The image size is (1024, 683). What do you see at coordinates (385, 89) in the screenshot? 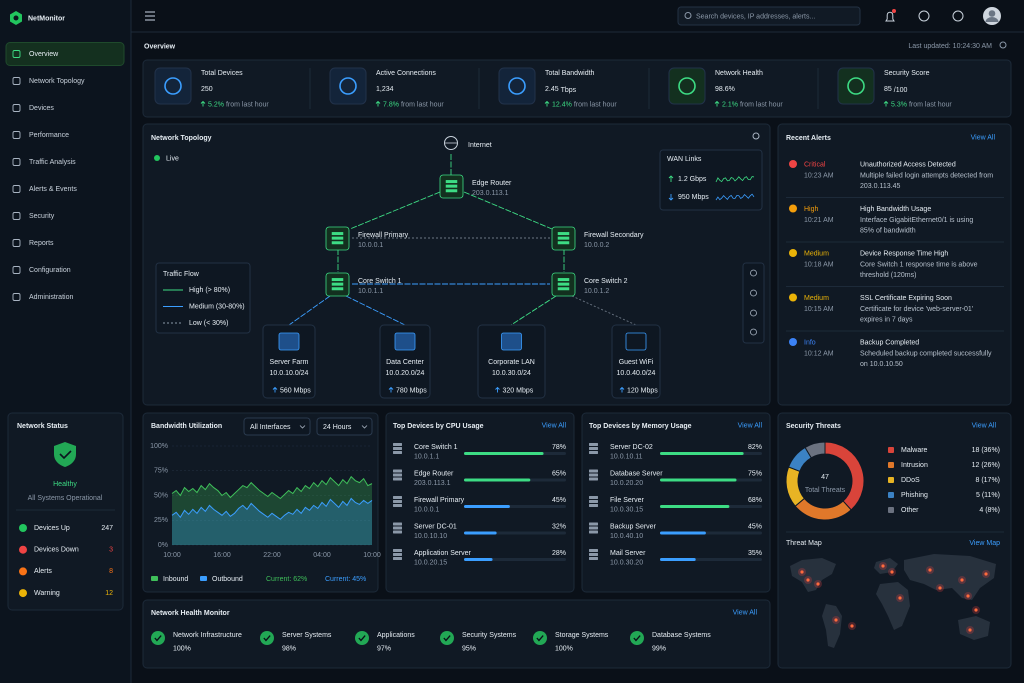
I see `kpi-value: 1,234` at bounding box center [385, 89].